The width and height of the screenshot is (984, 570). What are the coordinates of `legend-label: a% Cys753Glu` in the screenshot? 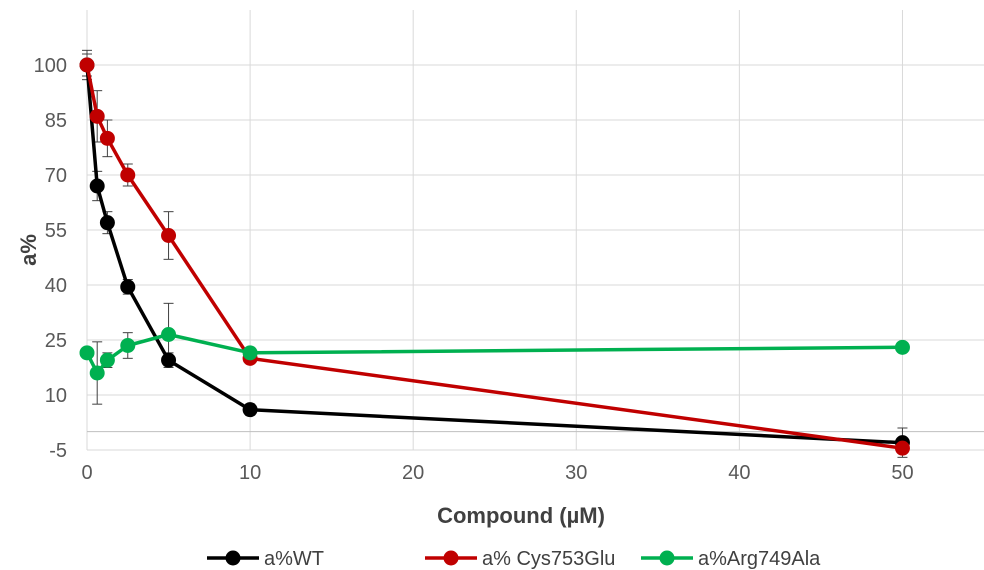 It's located at (548, 559).